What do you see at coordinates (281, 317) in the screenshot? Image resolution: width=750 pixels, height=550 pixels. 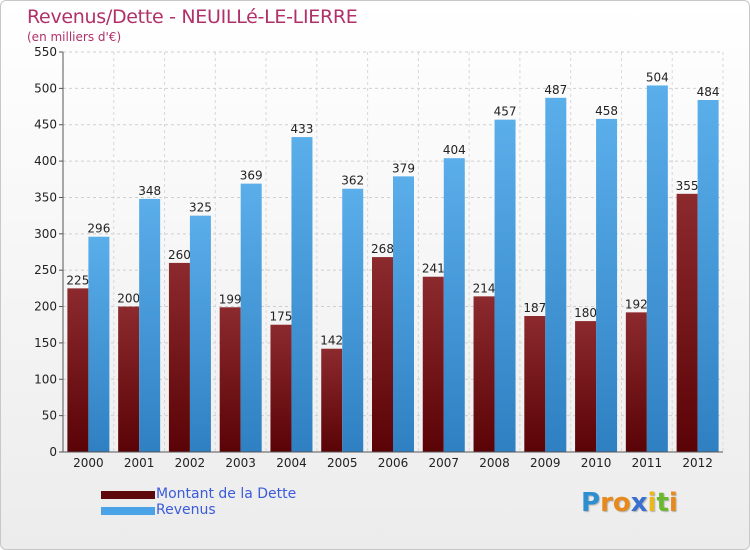 I see `data-label: 175` at bounding box center [281, 317].